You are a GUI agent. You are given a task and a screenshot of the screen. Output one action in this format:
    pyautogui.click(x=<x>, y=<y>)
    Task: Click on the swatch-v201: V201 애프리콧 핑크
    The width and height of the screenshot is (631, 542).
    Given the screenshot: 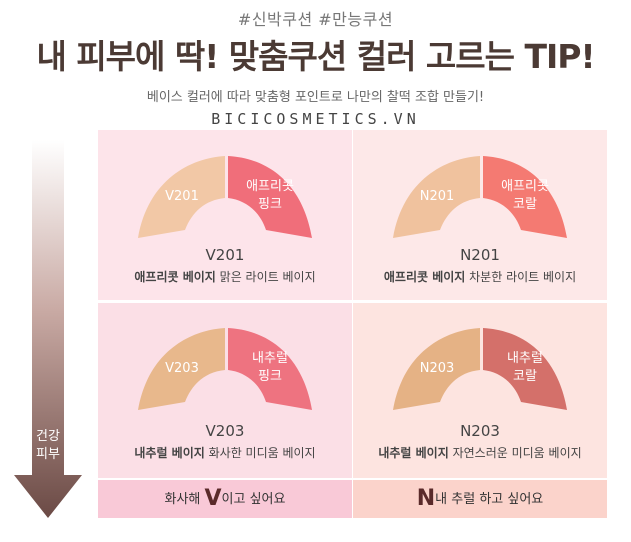 What is the action you would take?
    pyautogui.click(x=225, y=197)
    